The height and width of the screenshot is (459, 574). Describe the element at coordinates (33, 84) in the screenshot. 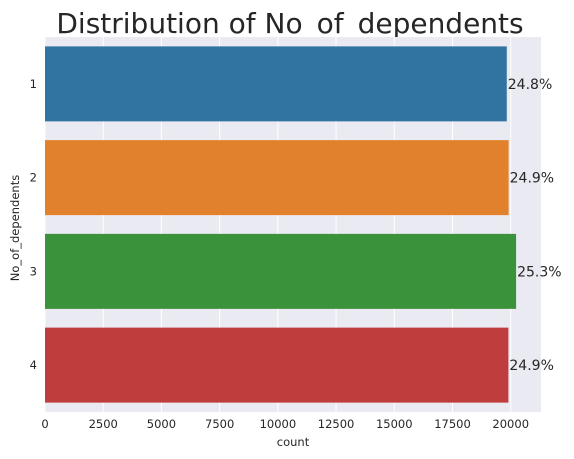

I see `y-tick-label: 1` at that location.